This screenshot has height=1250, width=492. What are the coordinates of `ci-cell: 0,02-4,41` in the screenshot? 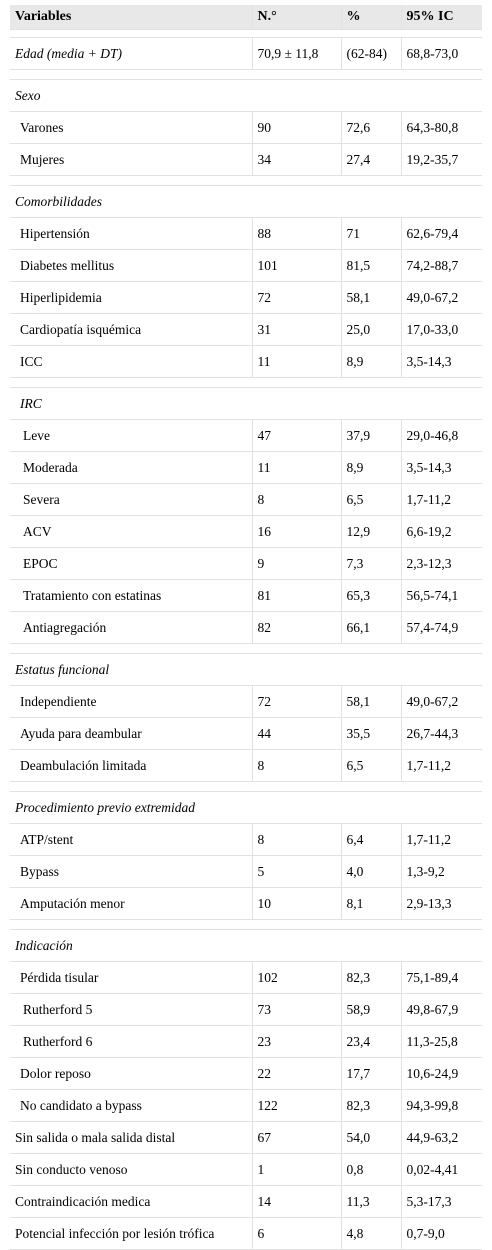 It's located at (441, 1169).